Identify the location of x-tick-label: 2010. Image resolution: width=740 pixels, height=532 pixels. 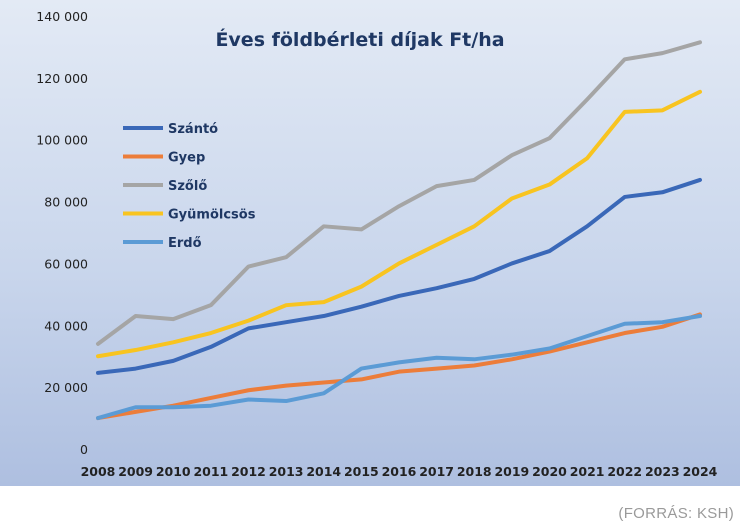
(173, 471).